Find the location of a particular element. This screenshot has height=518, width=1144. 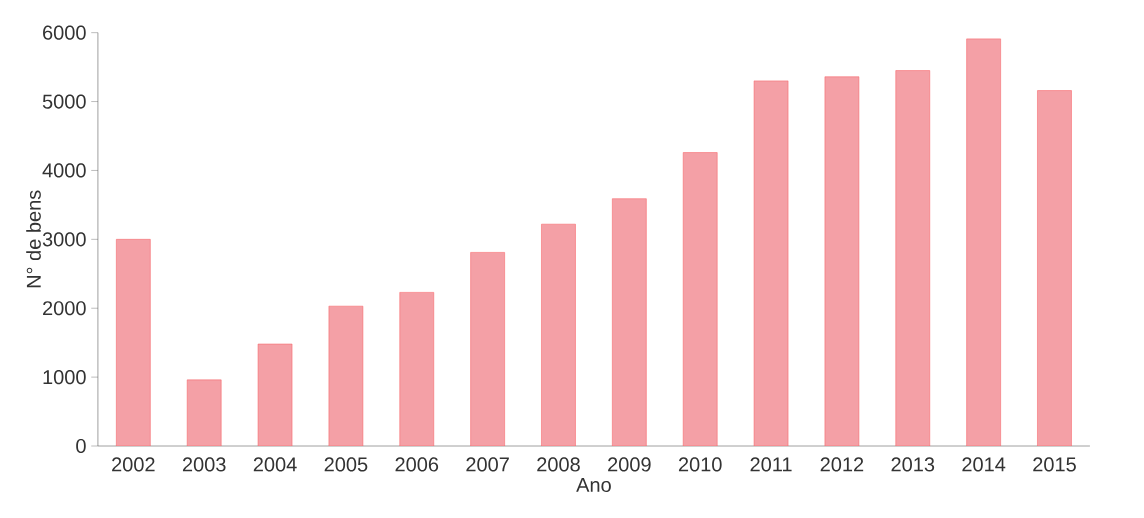

x-tick-label: 2006 is located at coordinates (417, 464).